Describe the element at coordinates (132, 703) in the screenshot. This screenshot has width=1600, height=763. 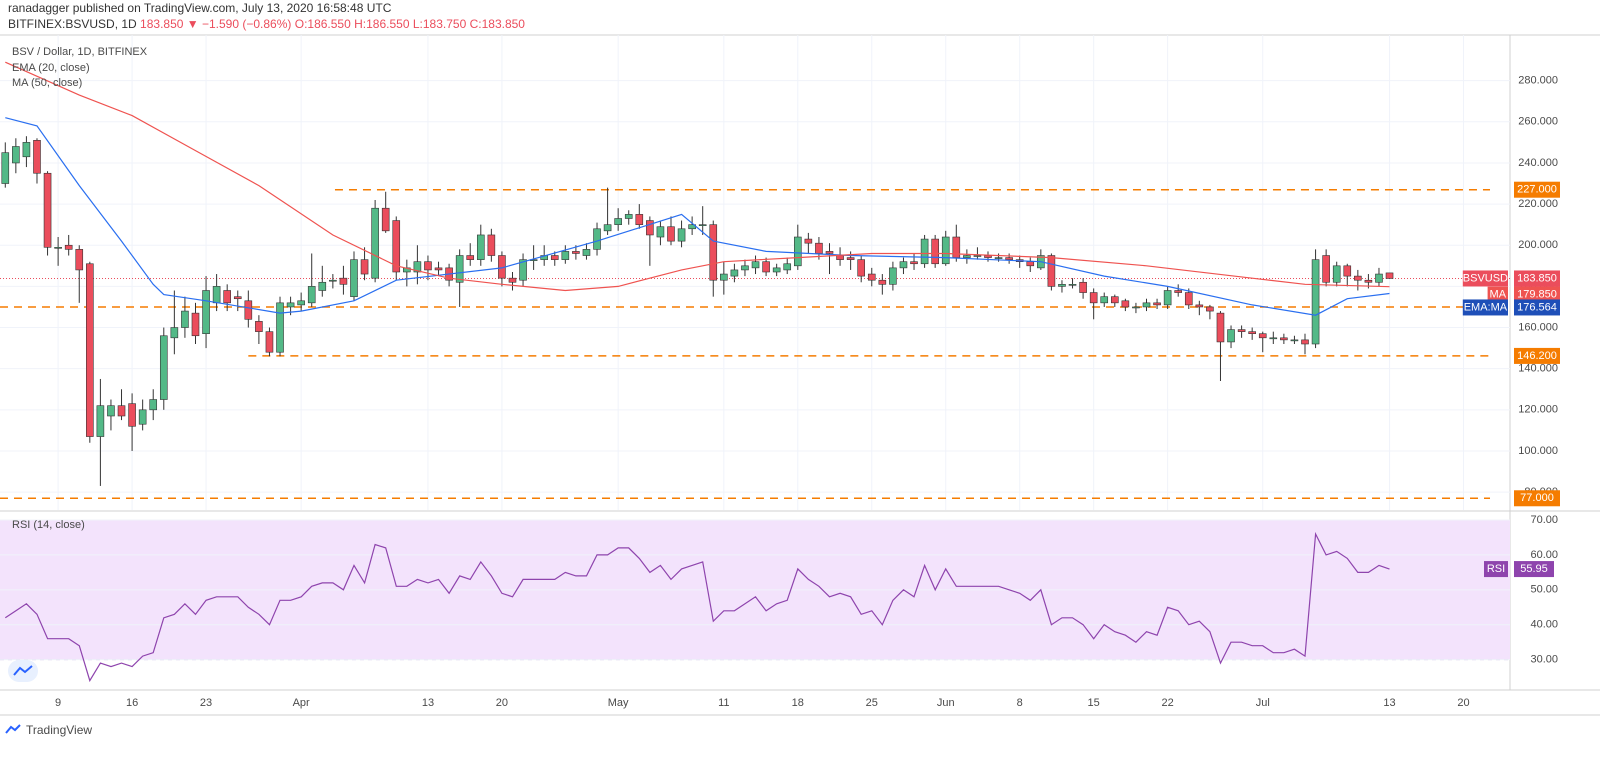
I see `x-tick-label: 16` at that location.